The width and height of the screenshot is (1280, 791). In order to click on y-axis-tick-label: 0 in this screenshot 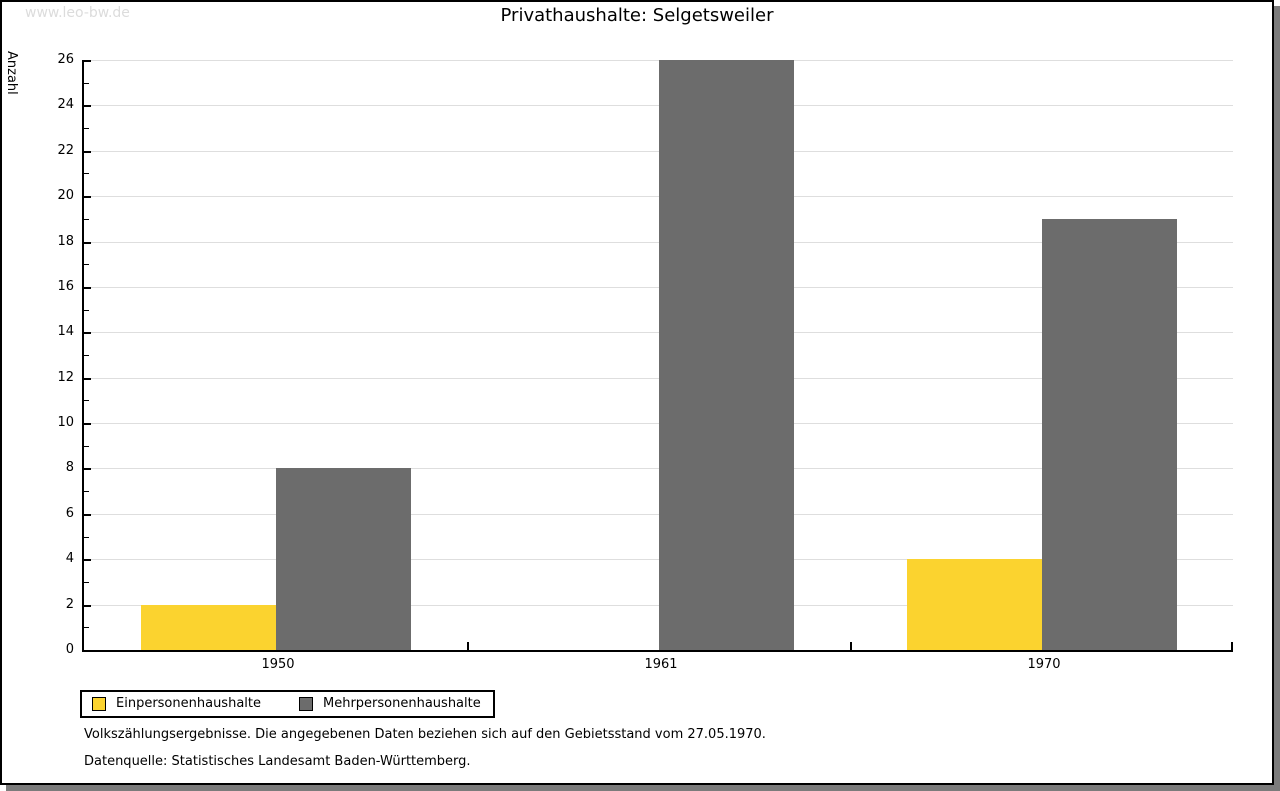, I will do `click(69, 649)`.